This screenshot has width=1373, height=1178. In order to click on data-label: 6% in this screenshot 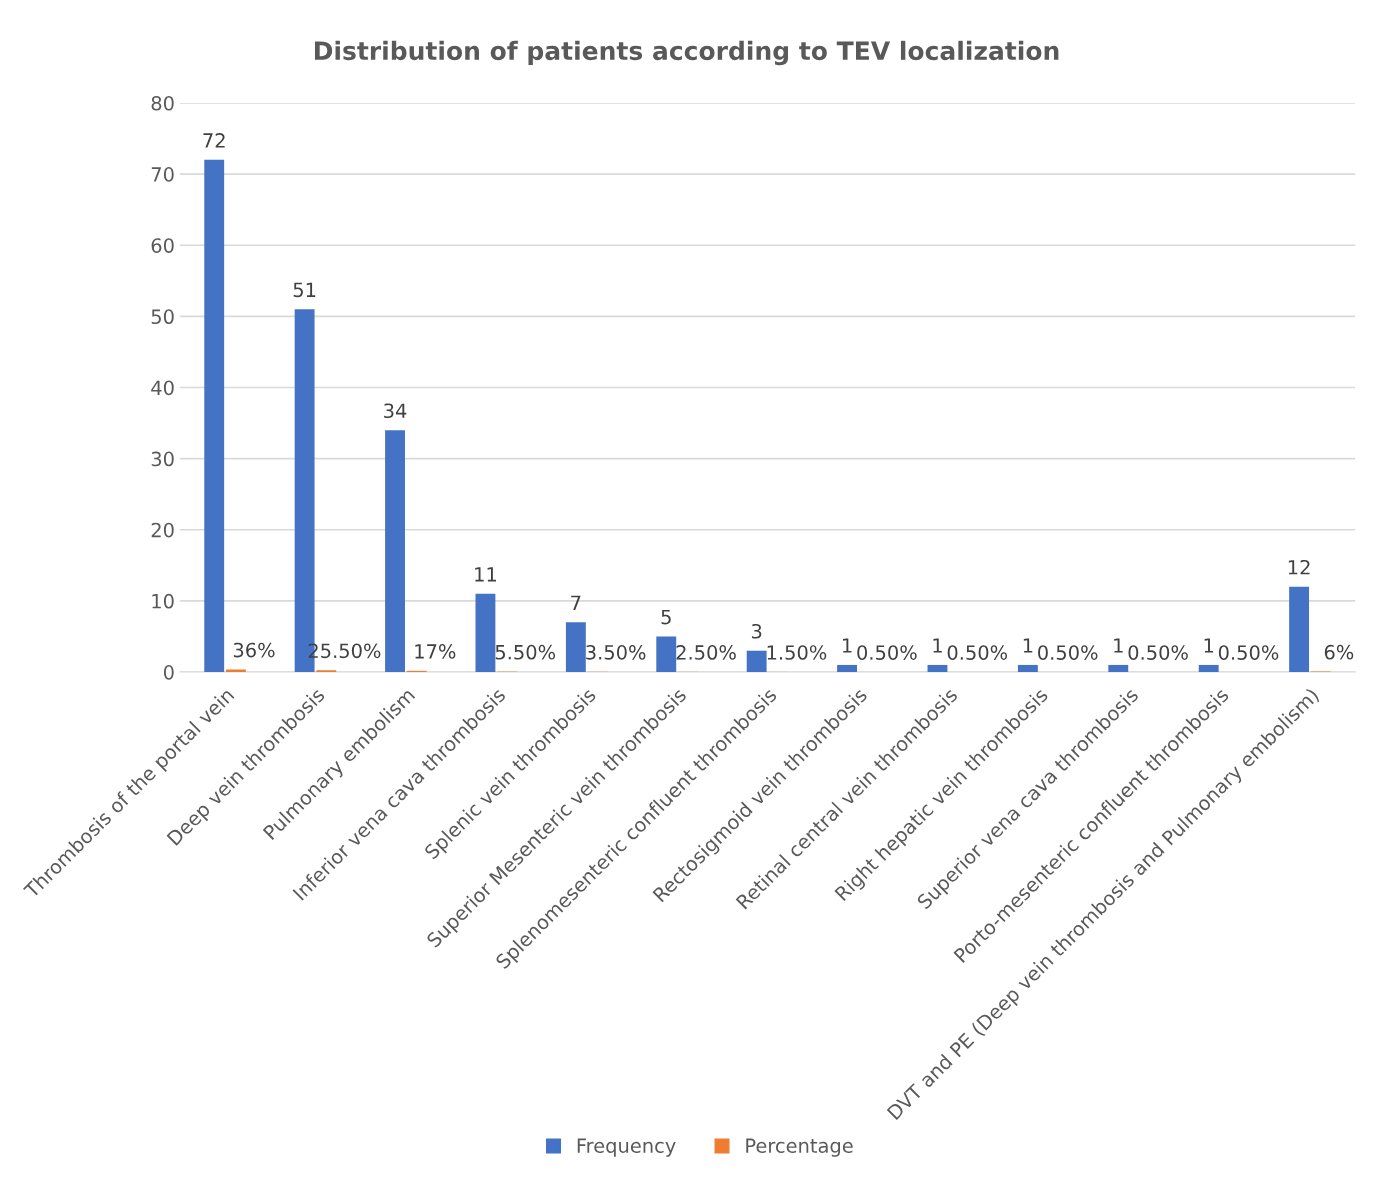, I will do `click(1339, 652)`.